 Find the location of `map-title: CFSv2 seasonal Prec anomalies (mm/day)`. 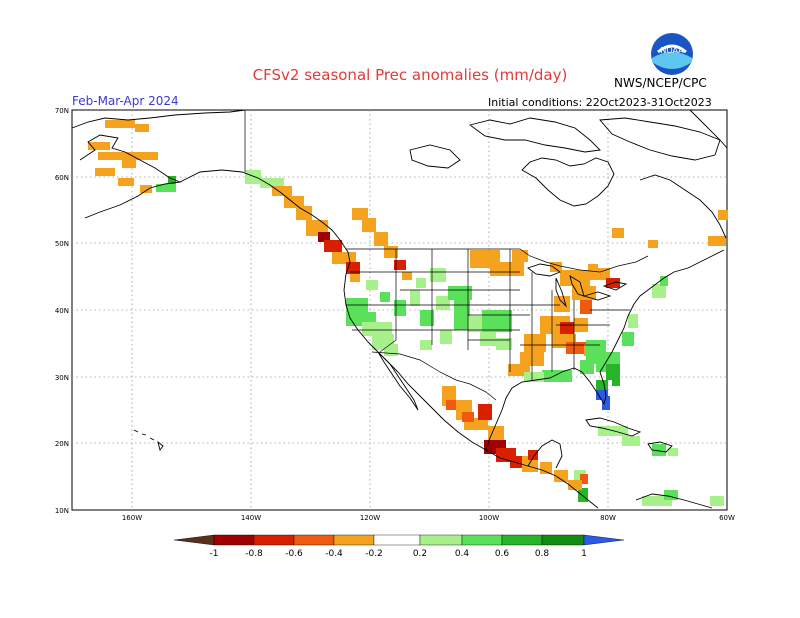

map-title: CFSv2 seasonal Prec anomalies (mm/day) is located at coordinates (410, 75).